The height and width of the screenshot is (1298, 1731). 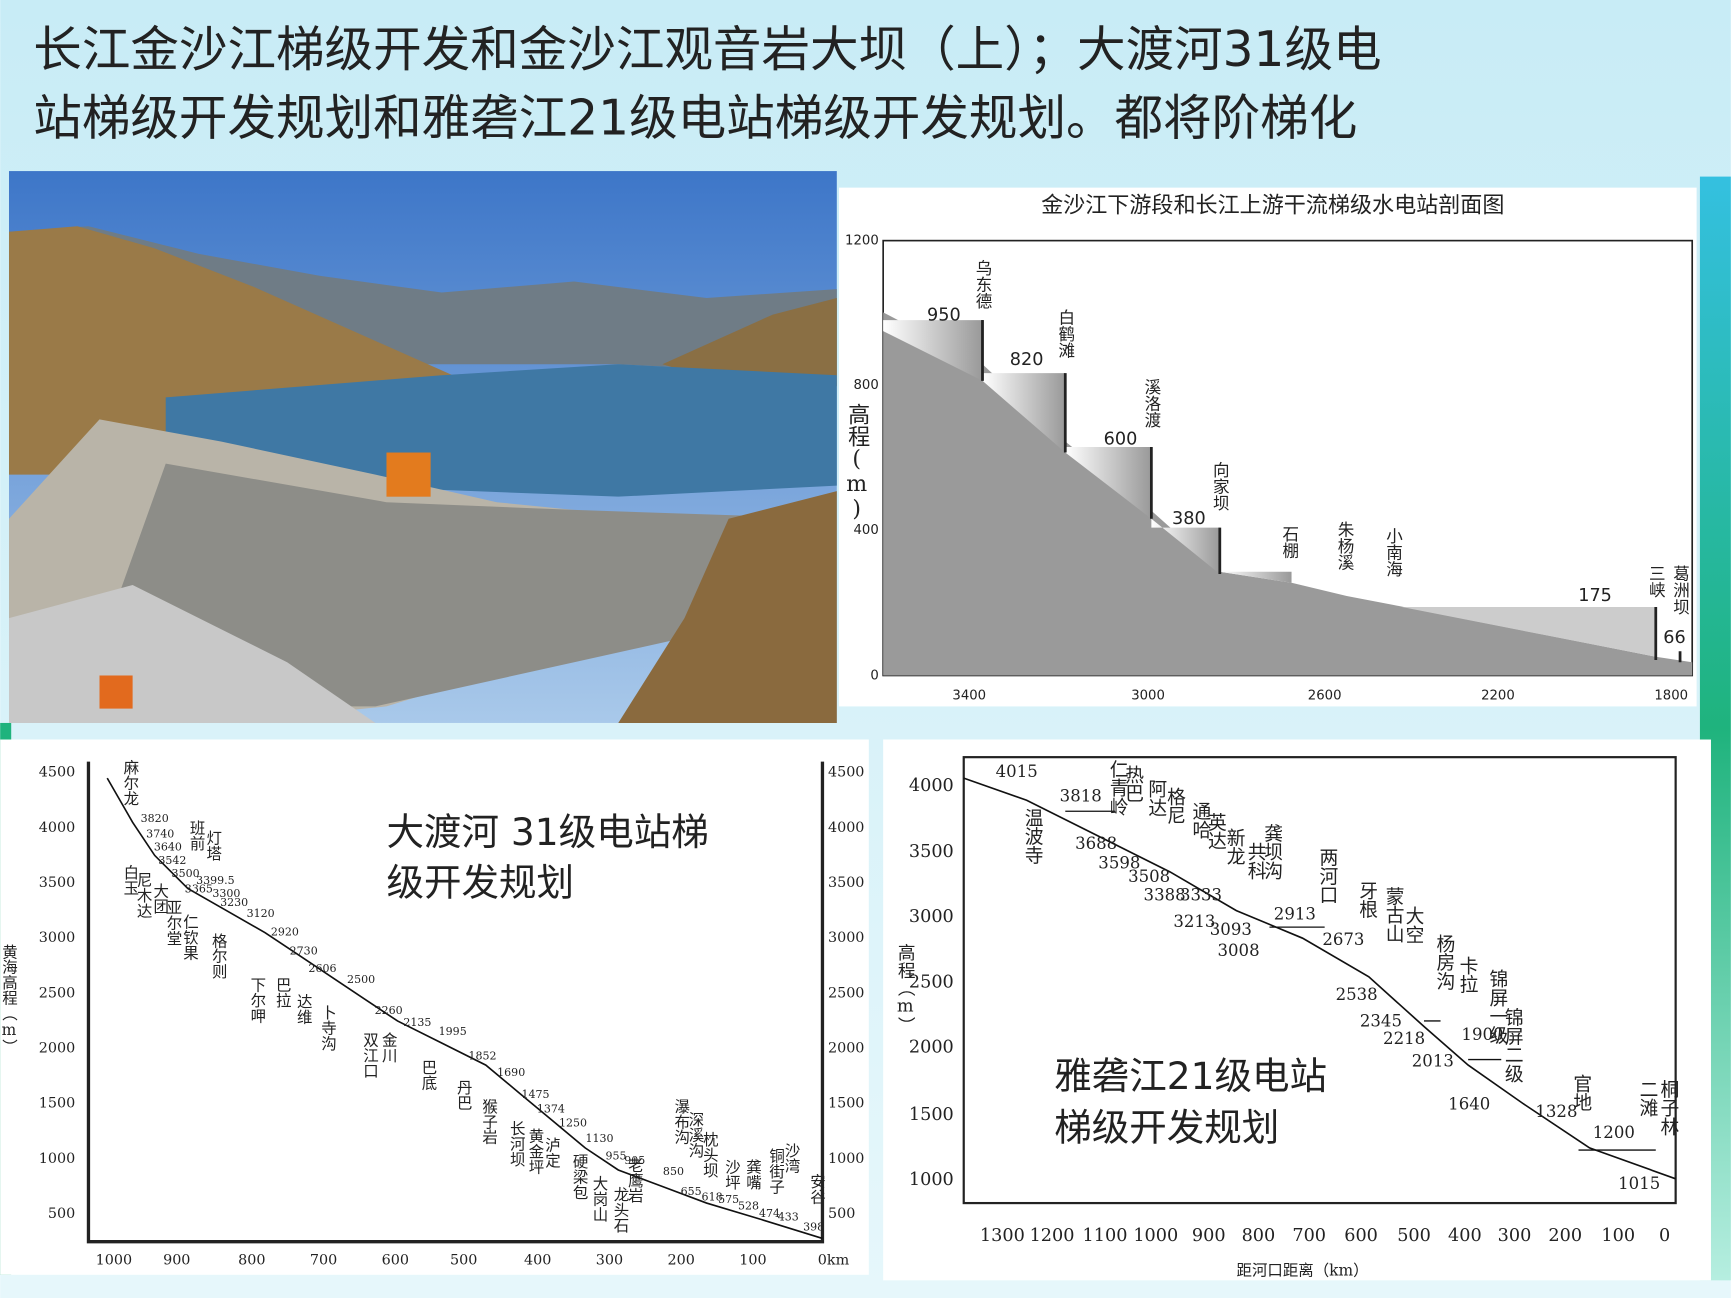 What do you see at coordinates (1065, 334) in the screenshot?
I see `station-name: 白鹤滩` at bounding box center [1065, 334].